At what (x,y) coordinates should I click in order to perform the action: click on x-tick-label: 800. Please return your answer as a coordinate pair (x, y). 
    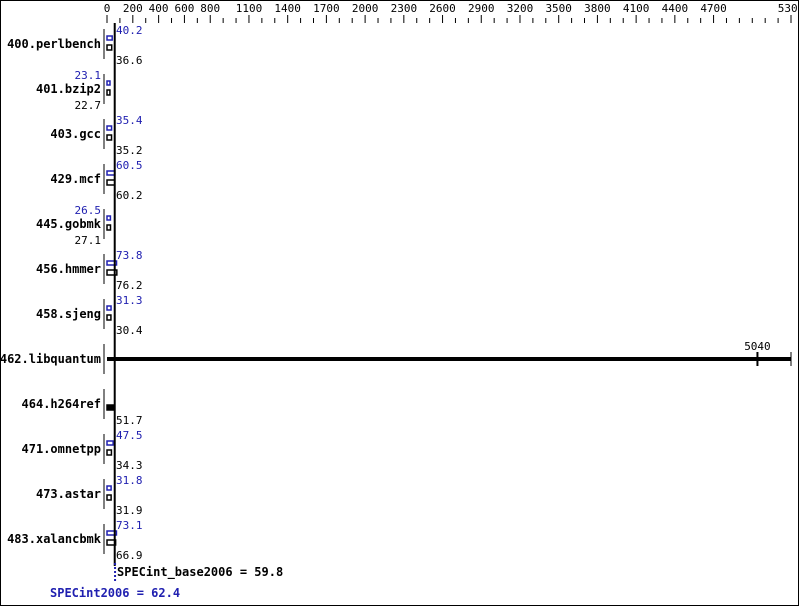
    Looking at the image, I should click on (210, 8).